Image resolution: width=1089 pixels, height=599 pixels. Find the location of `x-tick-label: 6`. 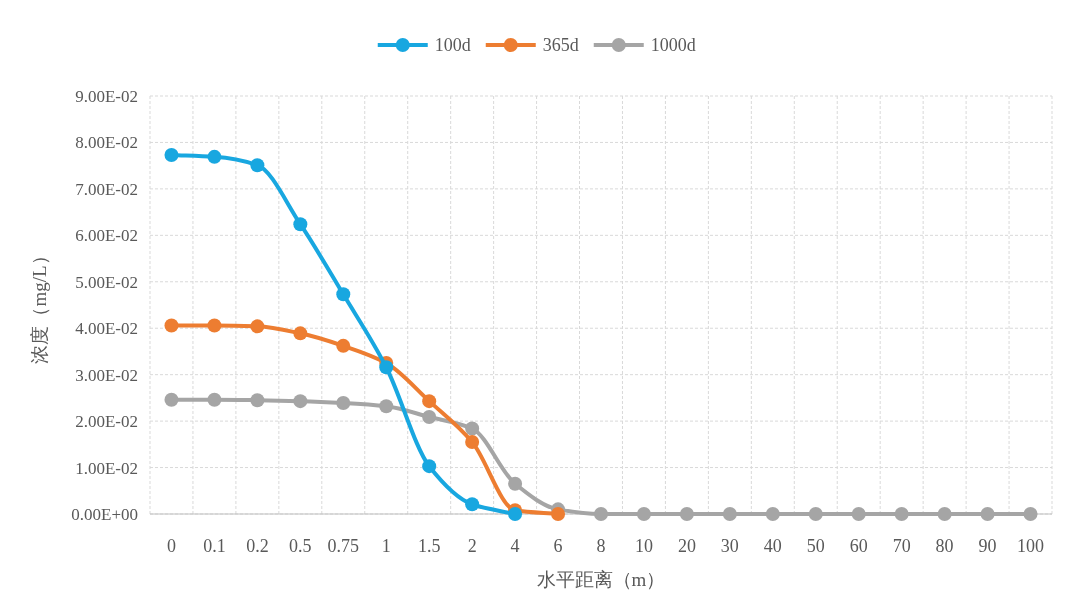

x-tick-label: 6 is located at coordinates (558, 546).